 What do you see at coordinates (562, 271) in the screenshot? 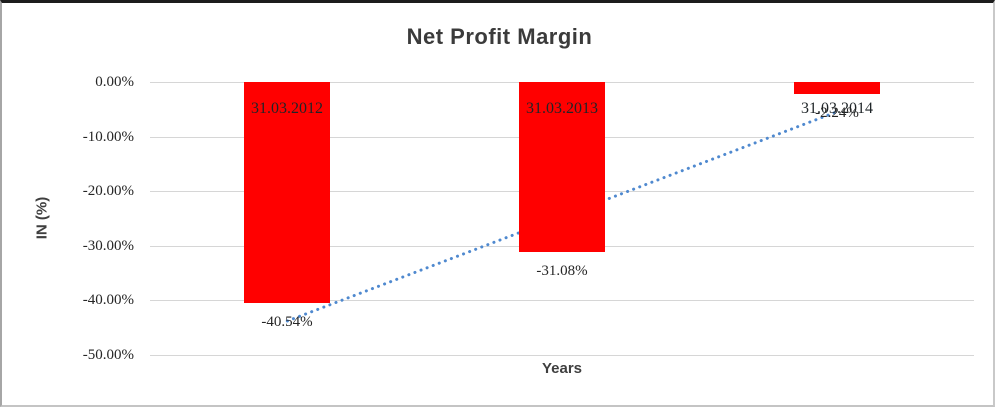
I see `data-label: -31.08%` at bounding box center [562, 271].